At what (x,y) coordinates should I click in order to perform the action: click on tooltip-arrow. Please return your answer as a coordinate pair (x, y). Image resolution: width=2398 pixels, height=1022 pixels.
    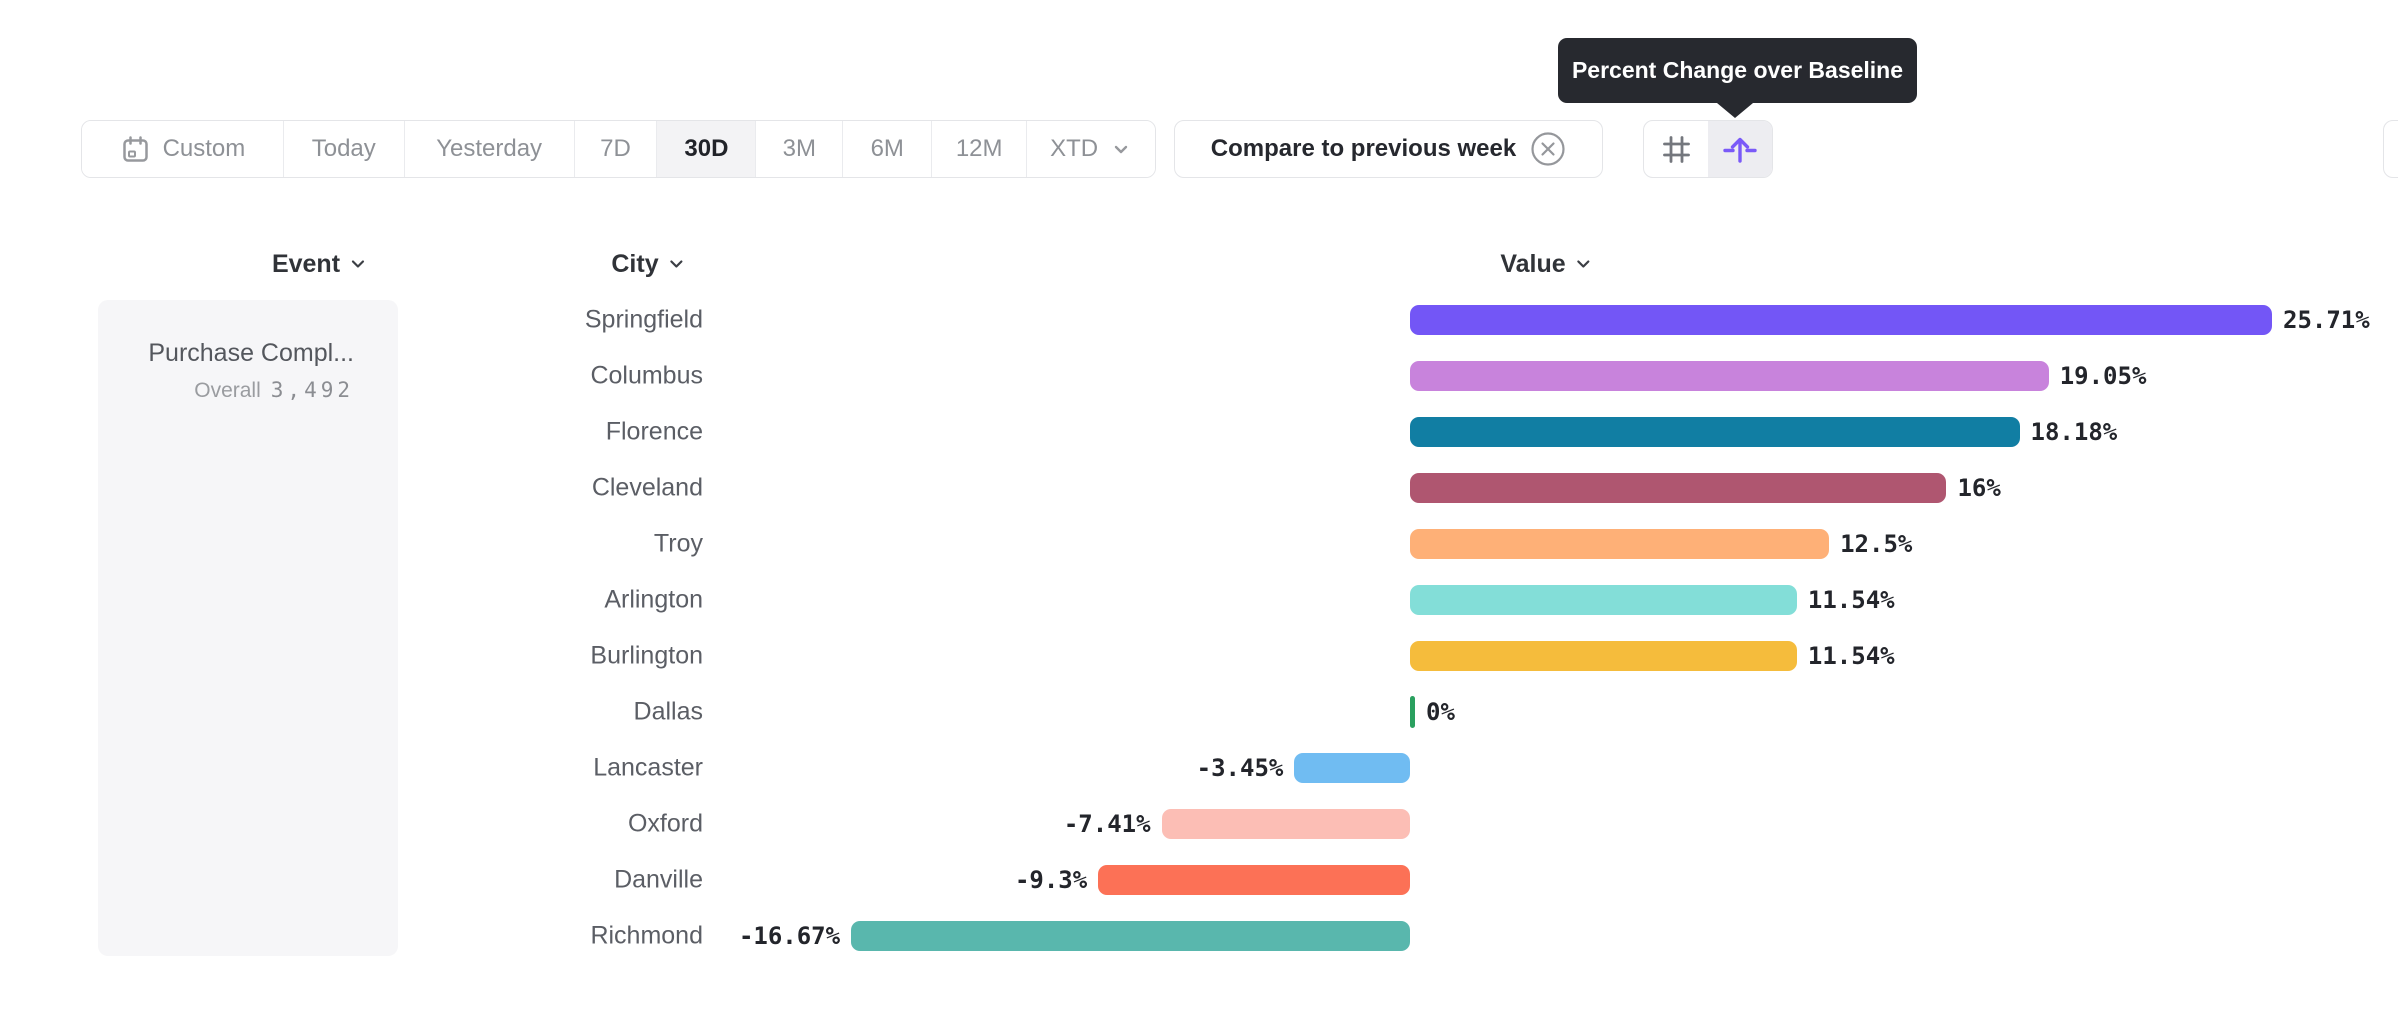
    Looking at the image, I should click on (1735, 110).